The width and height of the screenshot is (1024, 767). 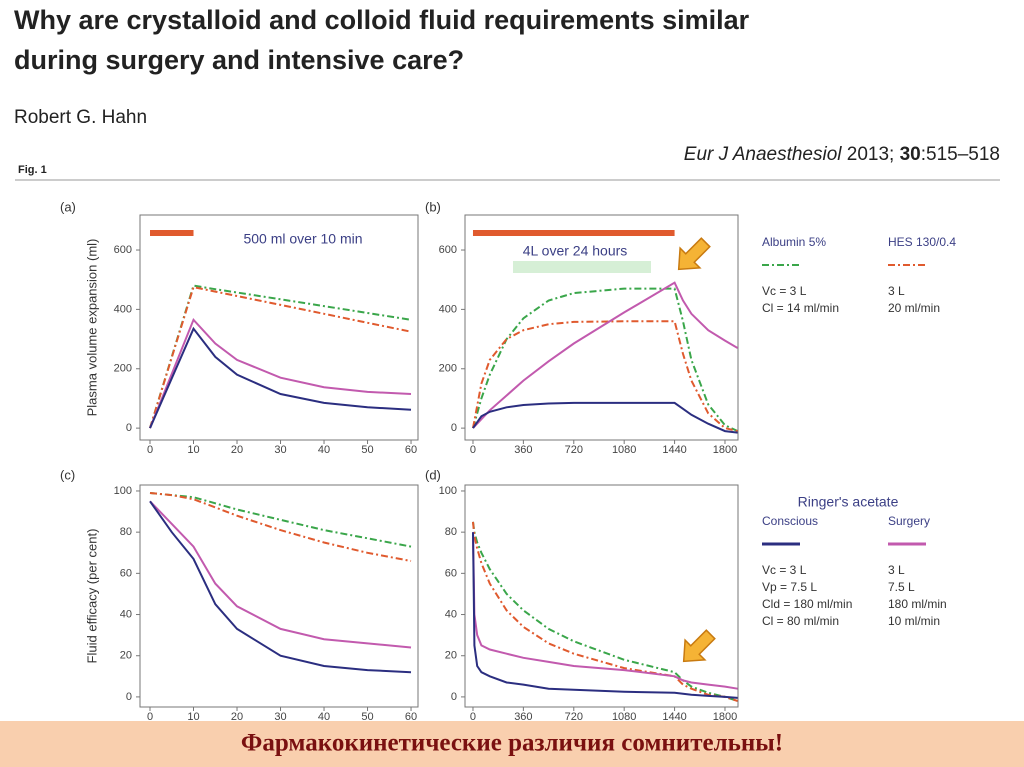 I want to click on legend-param: Vp = 7.5 L, so click(x=789, y=587).